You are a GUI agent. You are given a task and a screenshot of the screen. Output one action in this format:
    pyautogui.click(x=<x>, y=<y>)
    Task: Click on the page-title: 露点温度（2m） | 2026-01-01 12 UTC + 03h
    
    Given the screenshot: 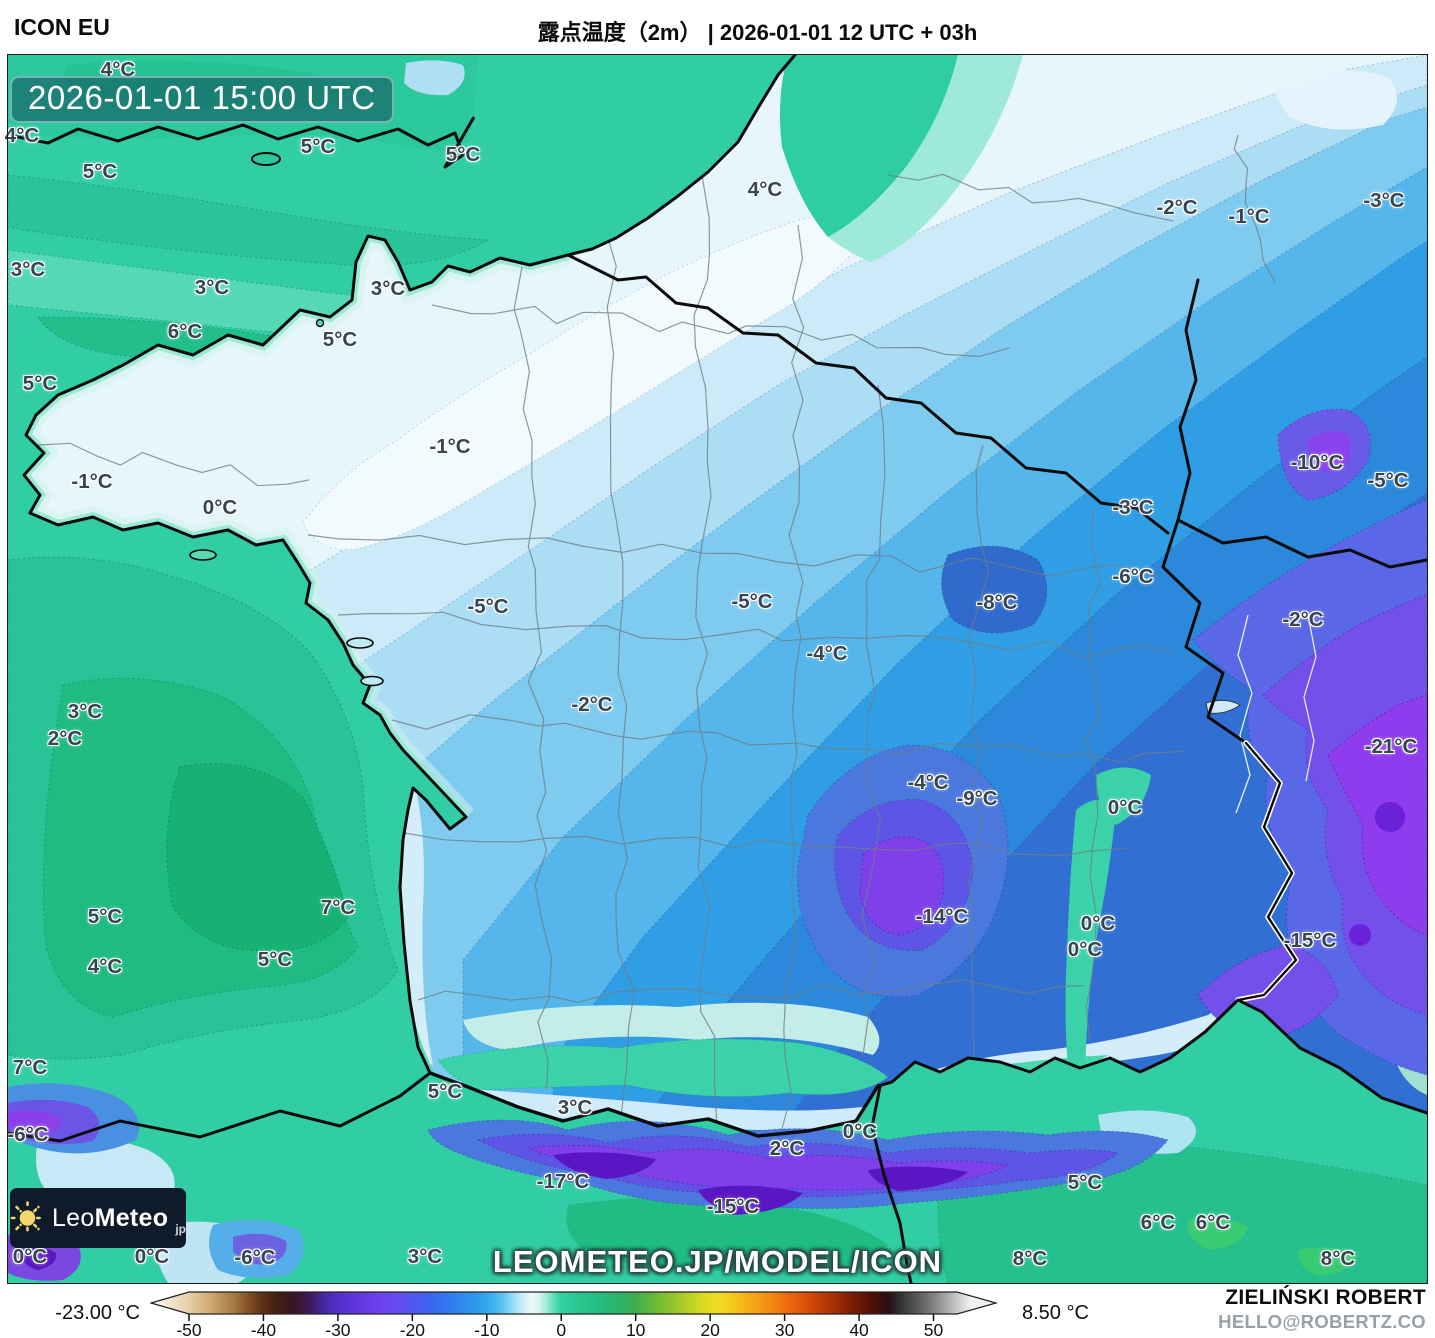 What is the action you would take?
    pyautogui.click(x=757, y=32)
    